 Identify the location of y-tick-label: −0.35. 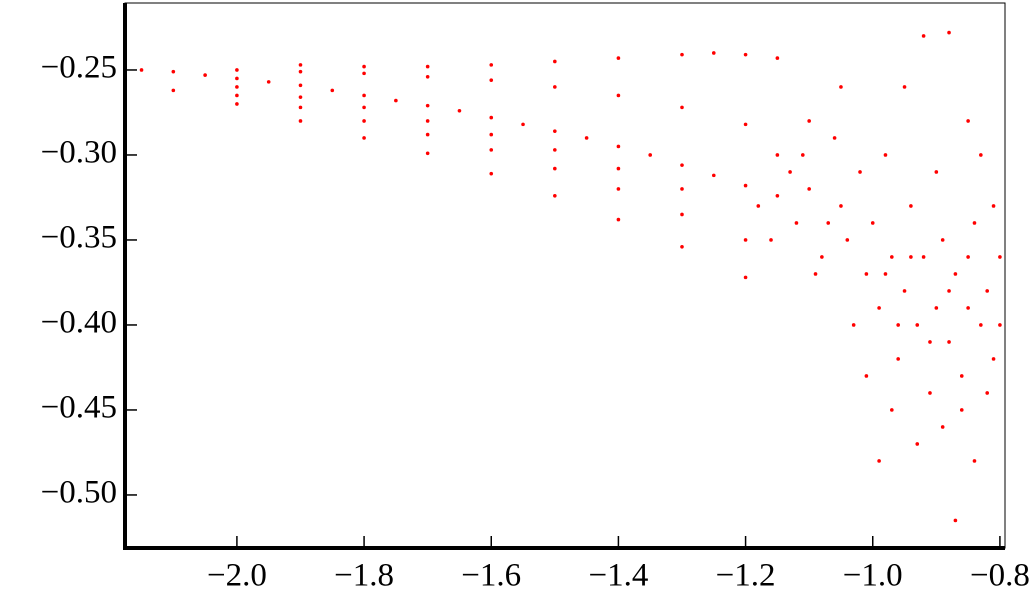
(79, 238).